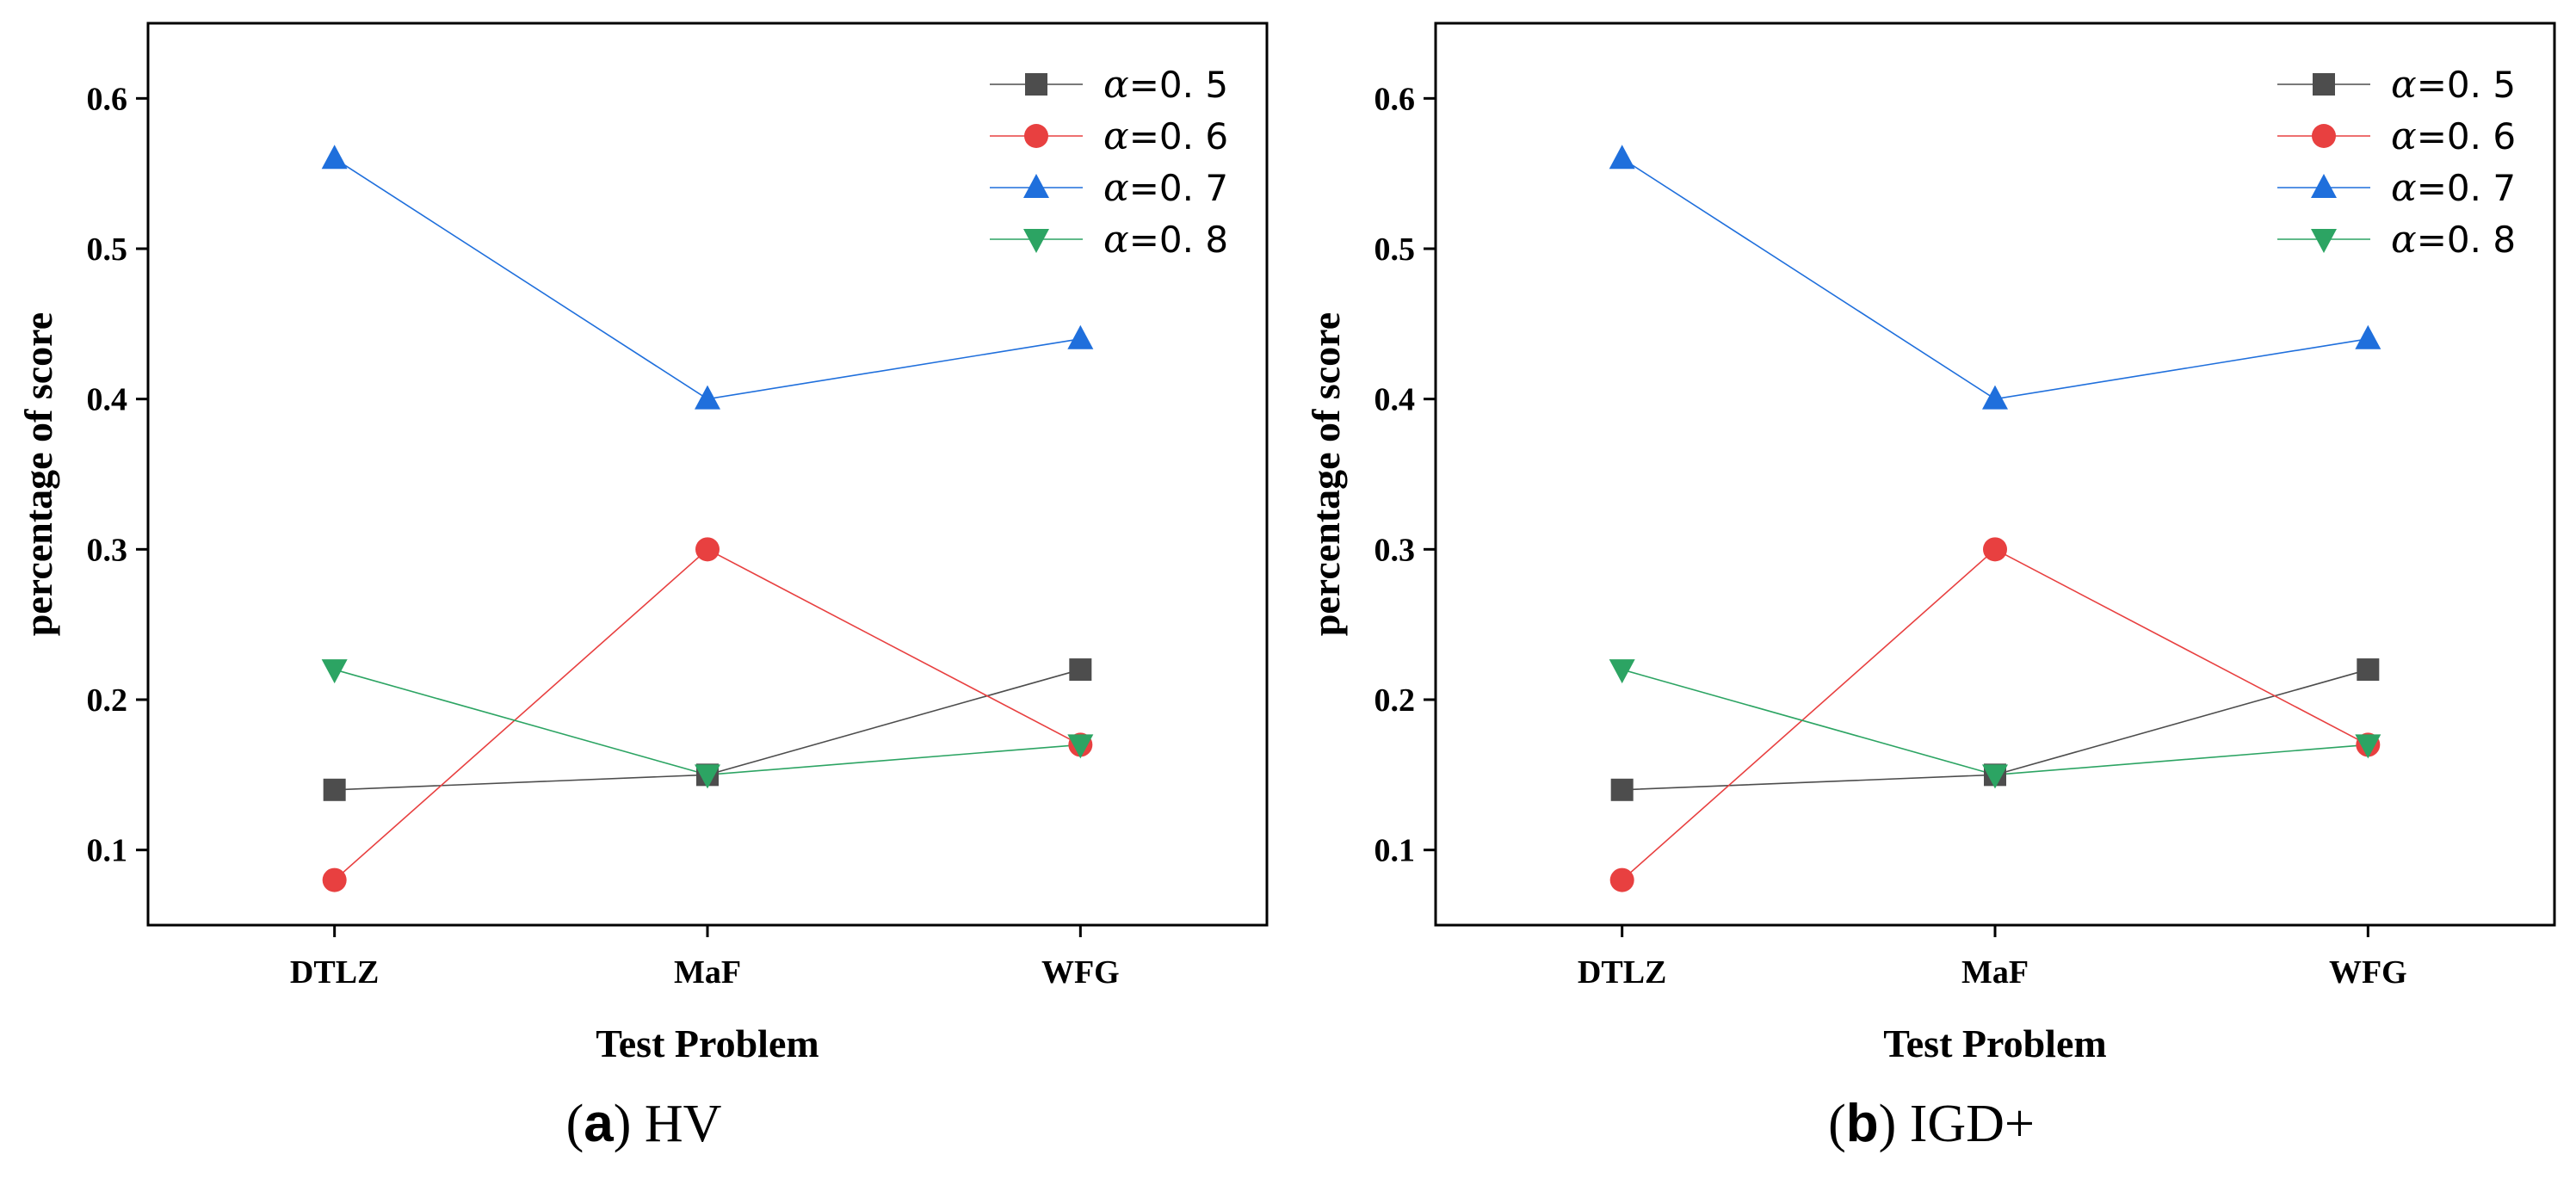  I want to click on caption-hv: (a) HV, so click(643, 1123).